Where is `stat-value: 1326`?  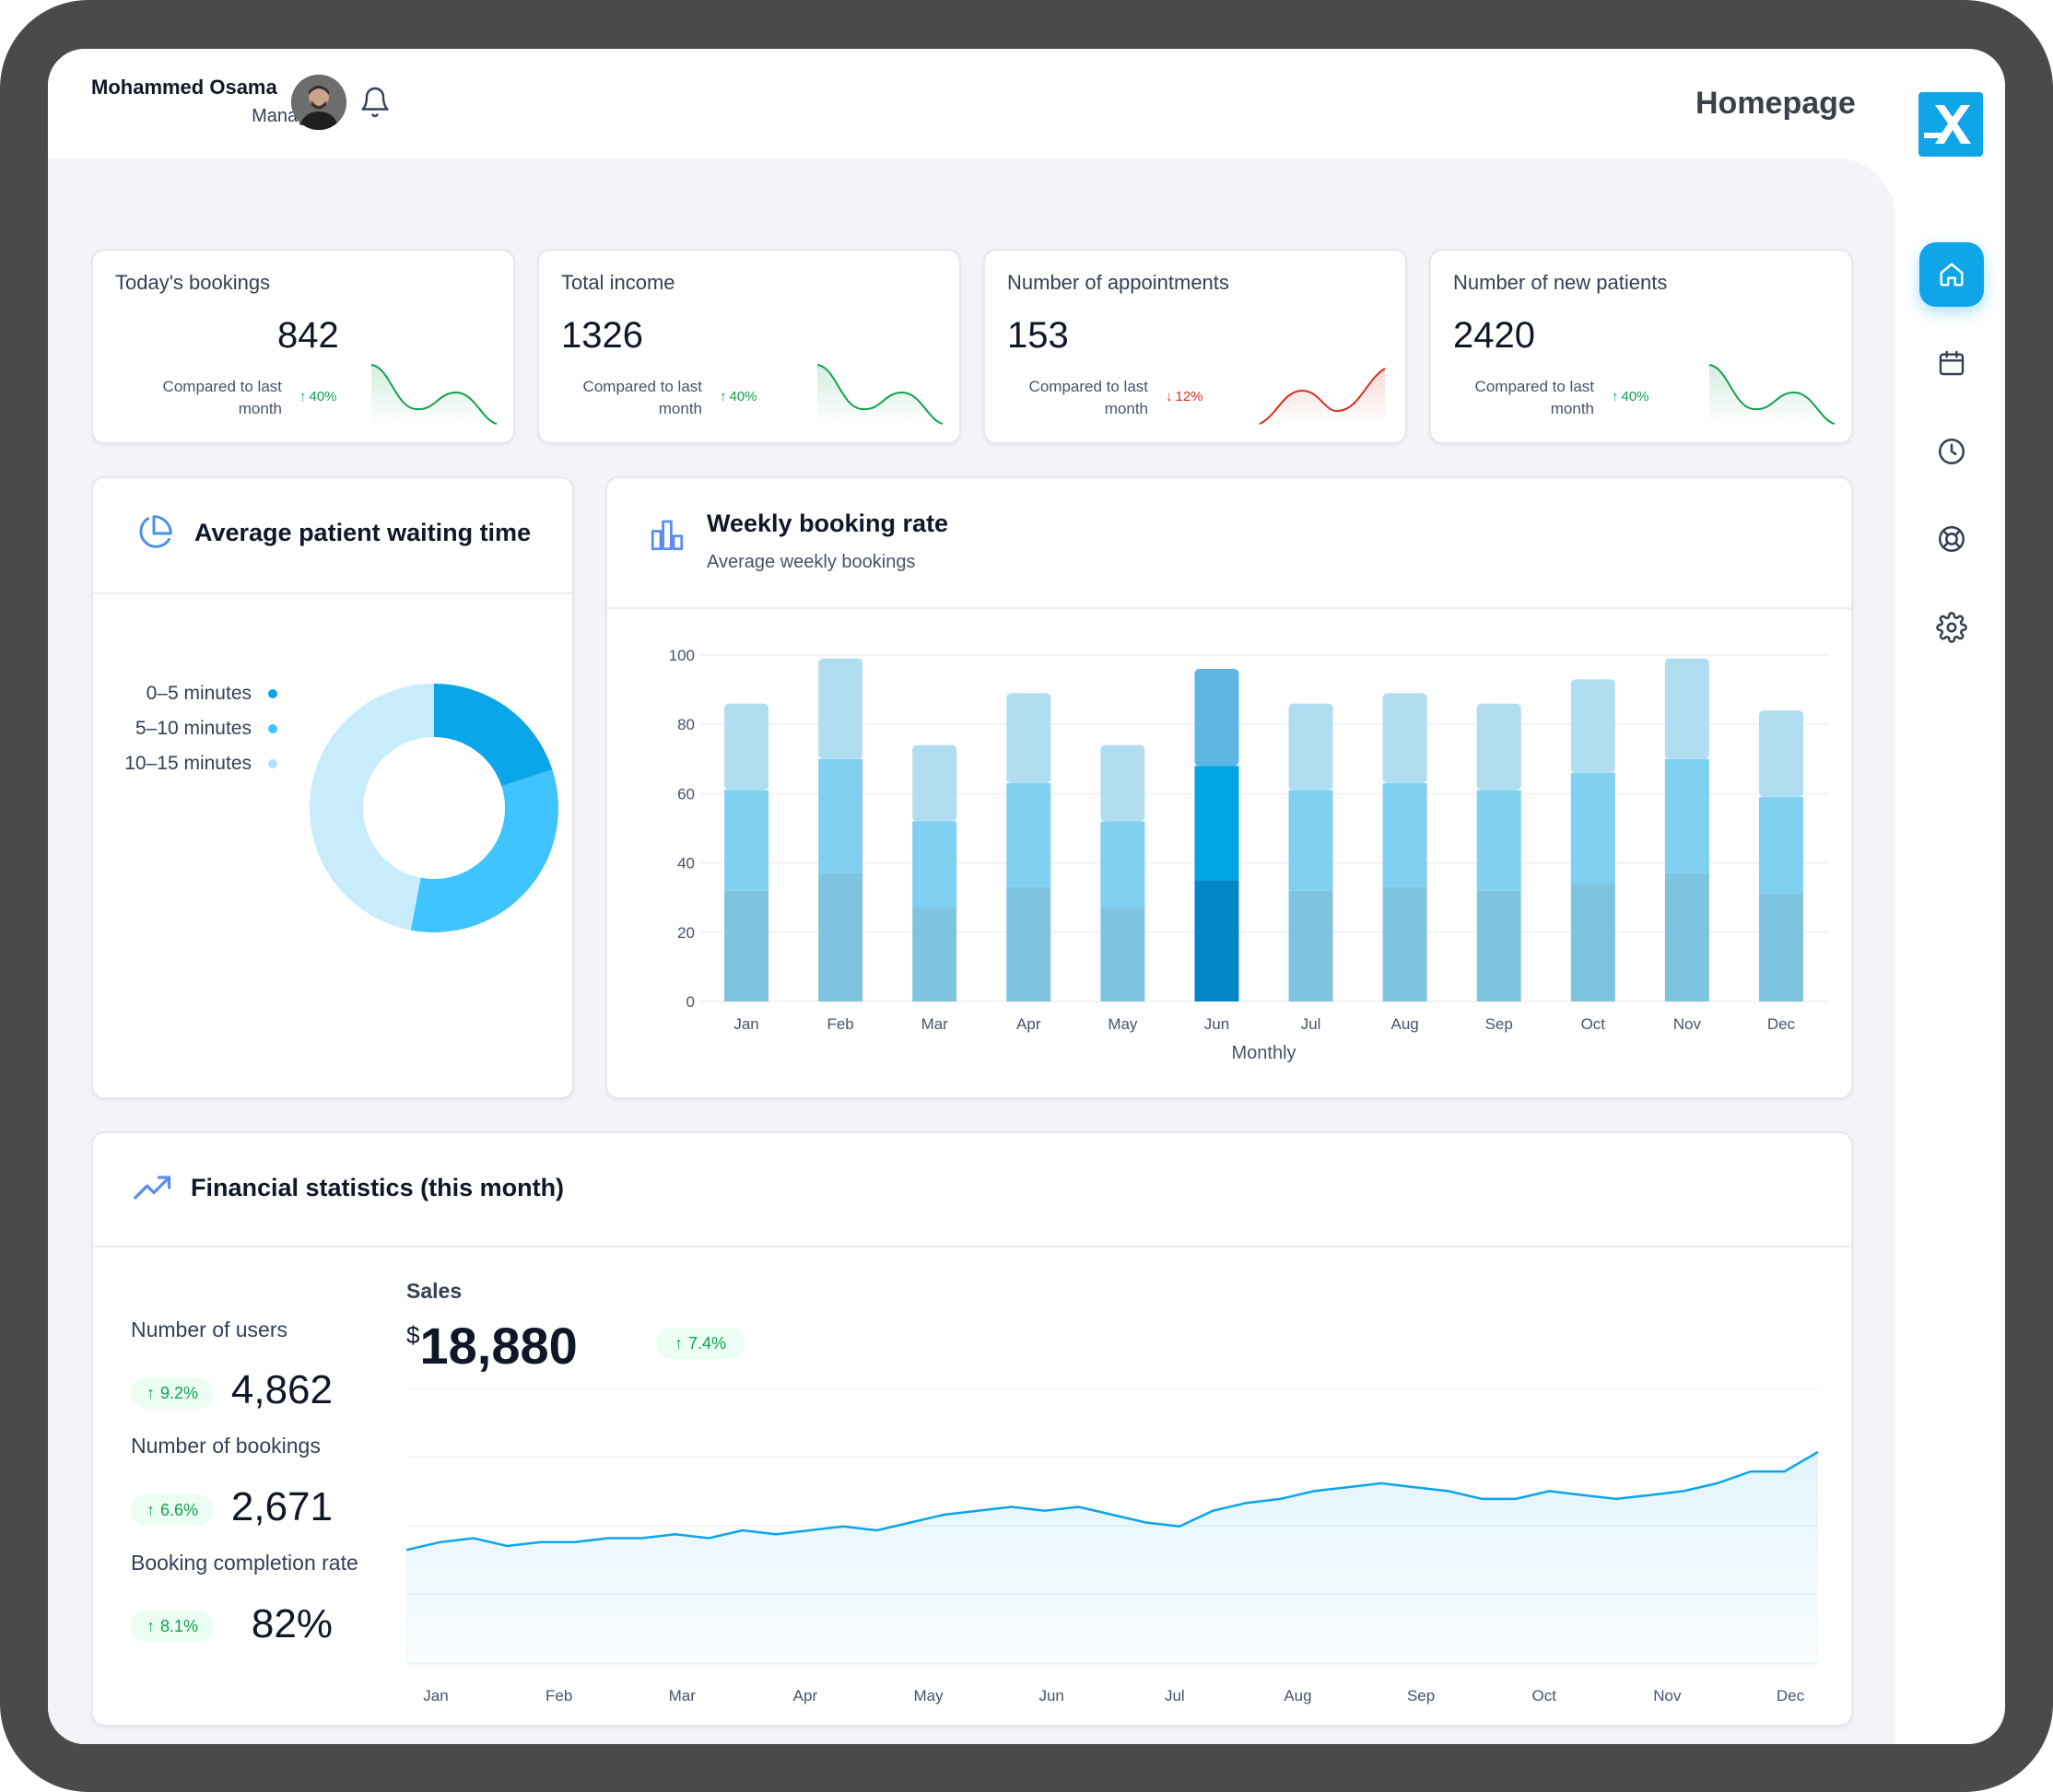 stat-value: 1326 is located at coordinates (602, 335).